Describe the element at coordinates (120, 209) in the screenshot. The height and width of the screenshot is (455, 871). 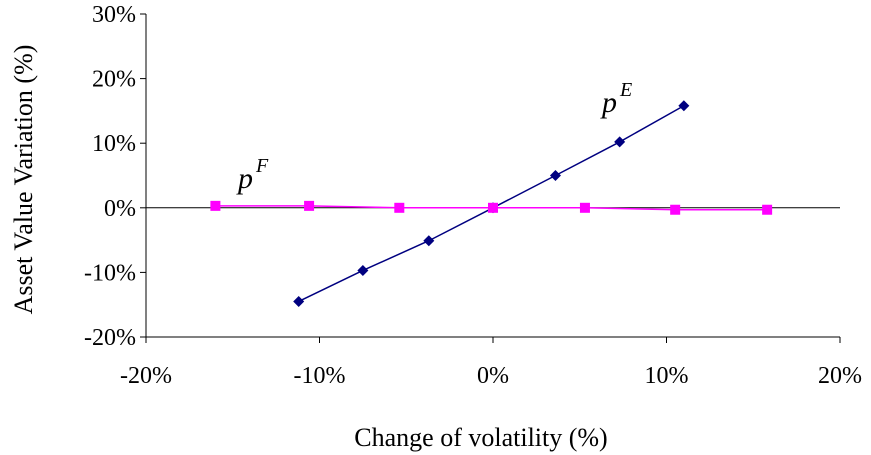
I see `y-tick-label: 0%` at that location.